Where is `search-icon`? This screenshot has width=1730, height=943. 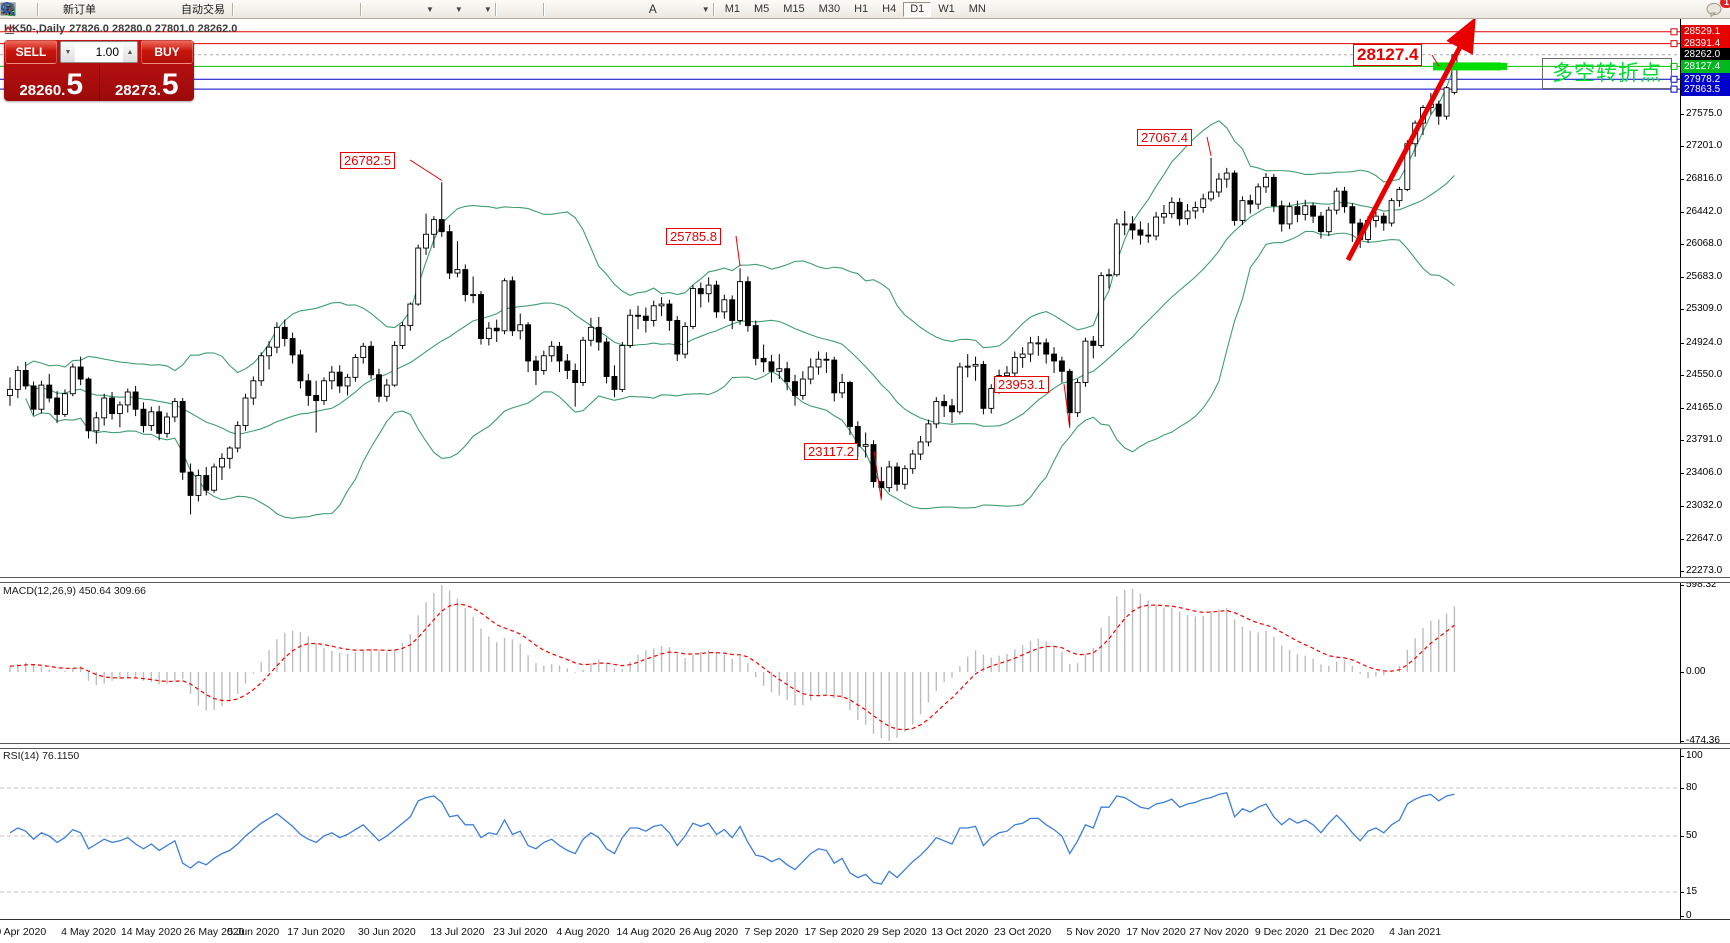 search-icon is located at coordinates (850, 9).